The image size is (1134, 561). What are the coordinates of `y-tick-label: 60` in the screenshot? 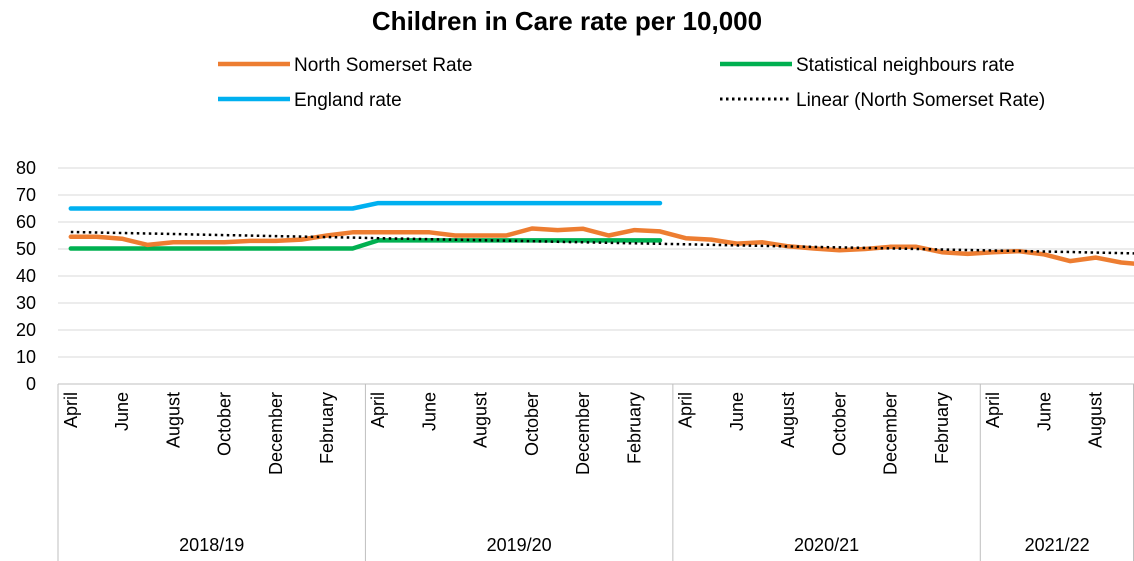 It's located at (26, 222).